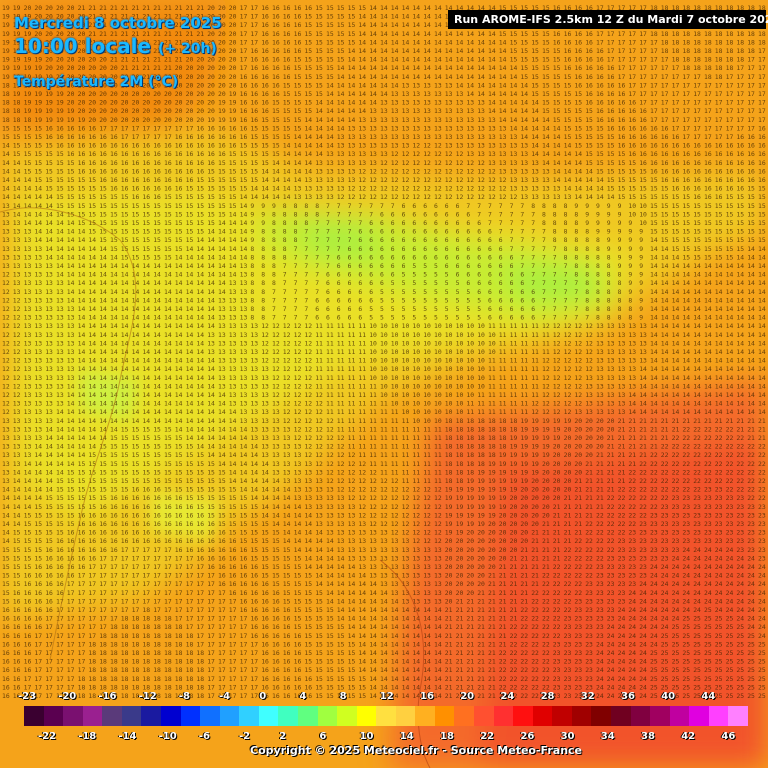 The height and width of the screenshot is (768, 768). What do you see at coordinates (444, 716) in the screenshot?
I see `legend-swatch` at bounding box center [444, 716].